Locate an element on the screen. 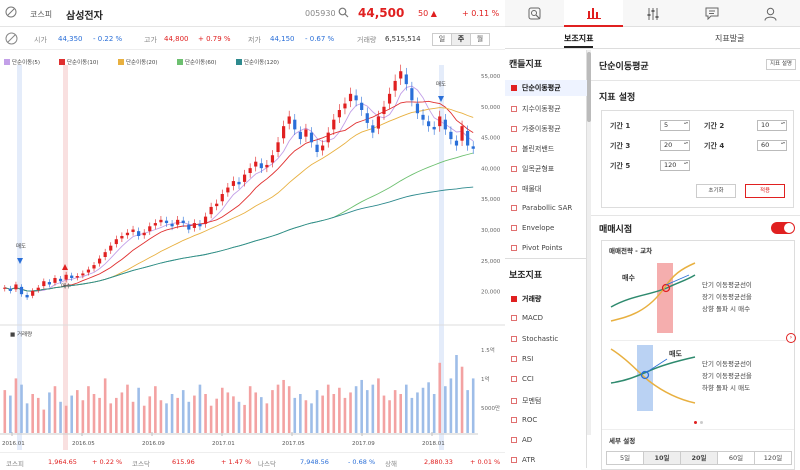 The width and height of the screenshot is (800, 470). y-tick-label: 30,000 is located at coordinates (491, 231).